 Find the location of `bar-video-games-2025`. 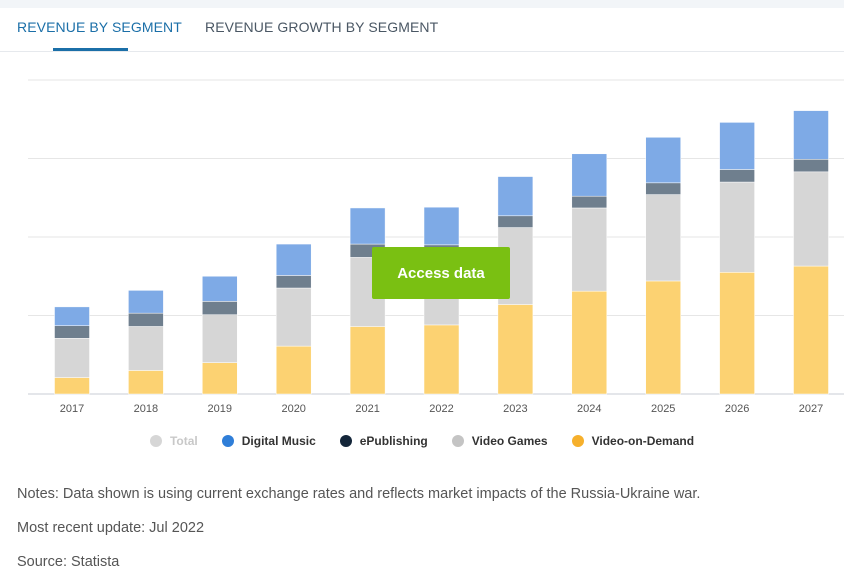

bar-video-games-2025 is located at coordinates (663, 238).